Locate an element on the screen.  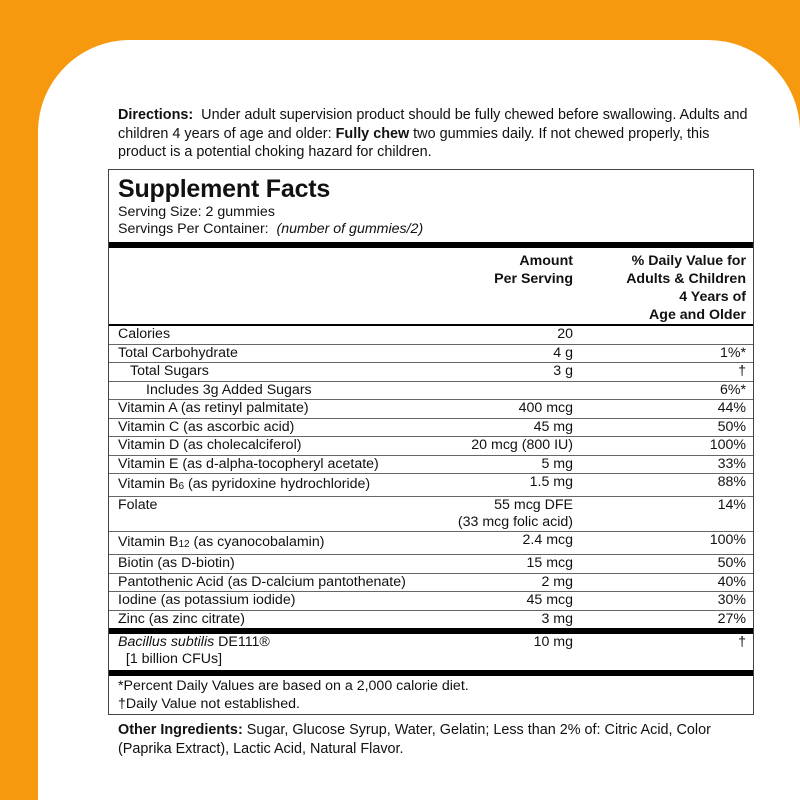
amount: 3 mg is located at coordinates (508, 619).